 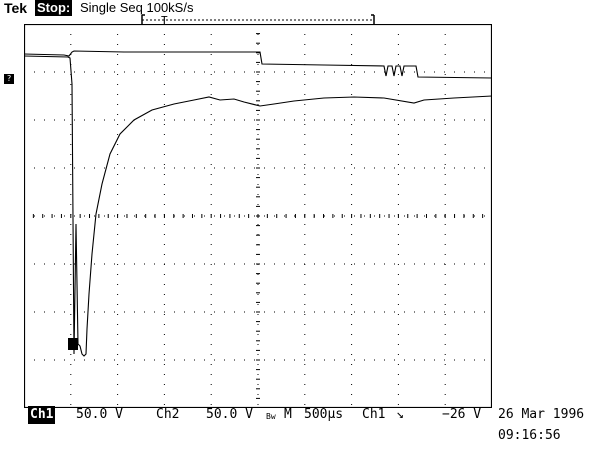 I want to click on bandwidth-limit-icon: Bw, so click(x=271, y=416).